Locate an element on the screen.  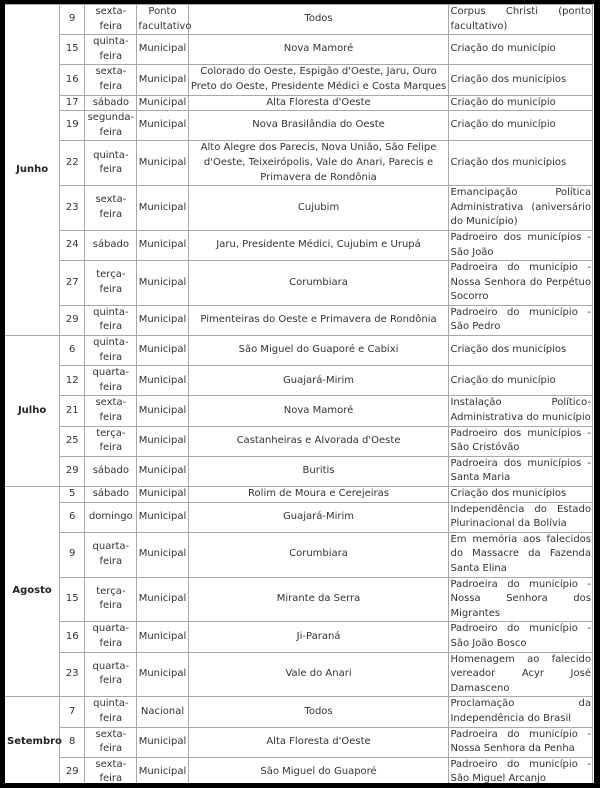
municipalities-cell: Mirante da Serra is located at coordinates (318, 599).